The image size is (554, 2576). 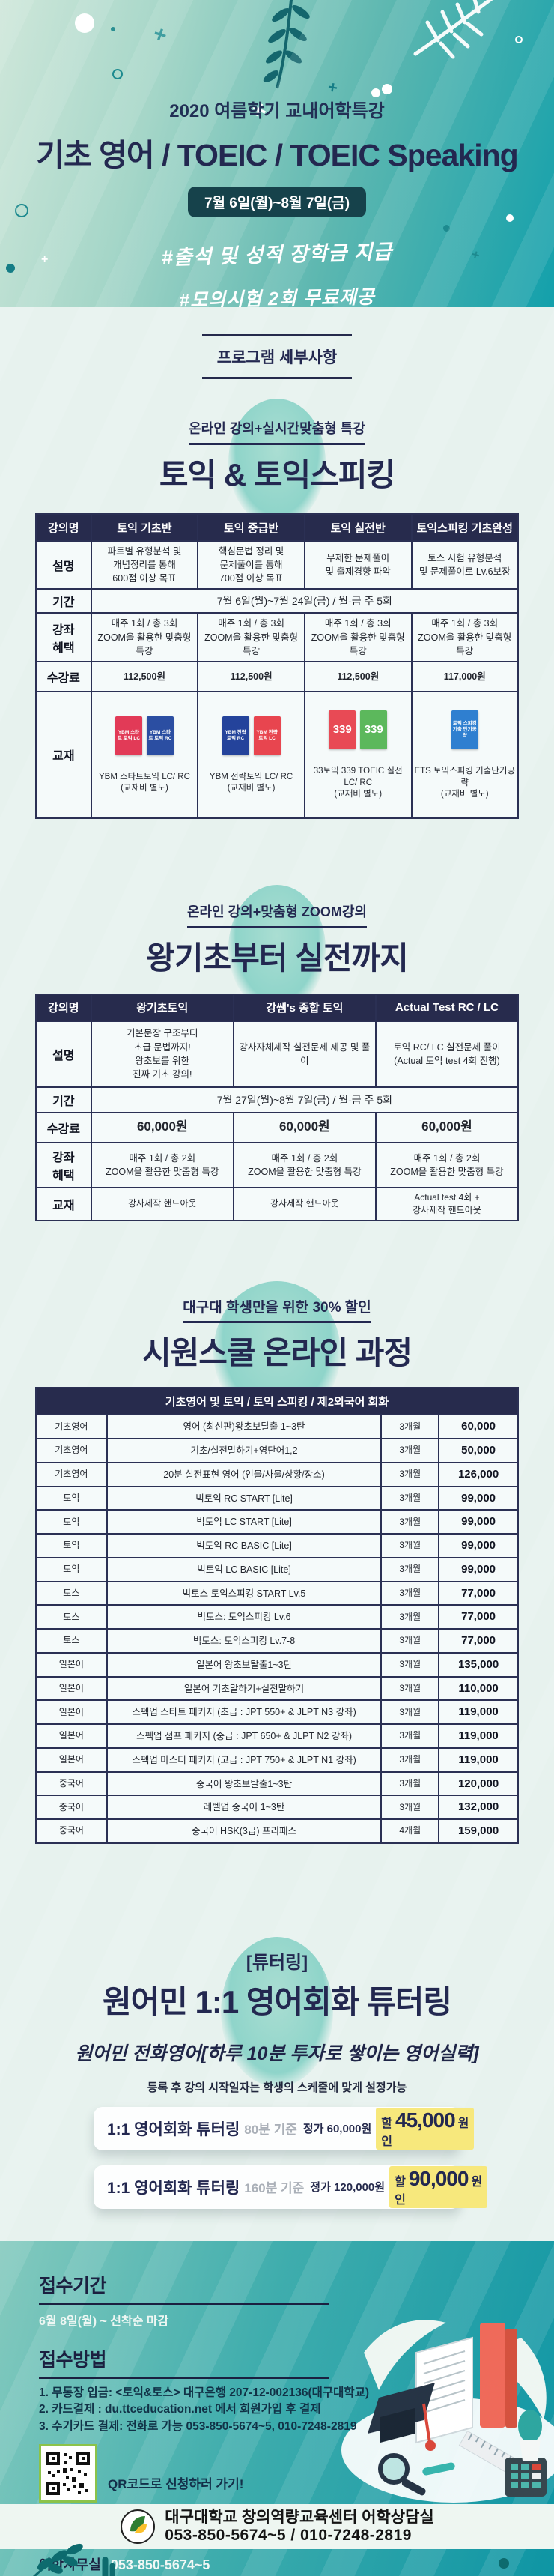 What do you see at coordinates (304, 1054) in the screenshot?
I see `cell: 강사자체제작 실전문제 제공 및 풀이` at bounding box center [304, 1054].